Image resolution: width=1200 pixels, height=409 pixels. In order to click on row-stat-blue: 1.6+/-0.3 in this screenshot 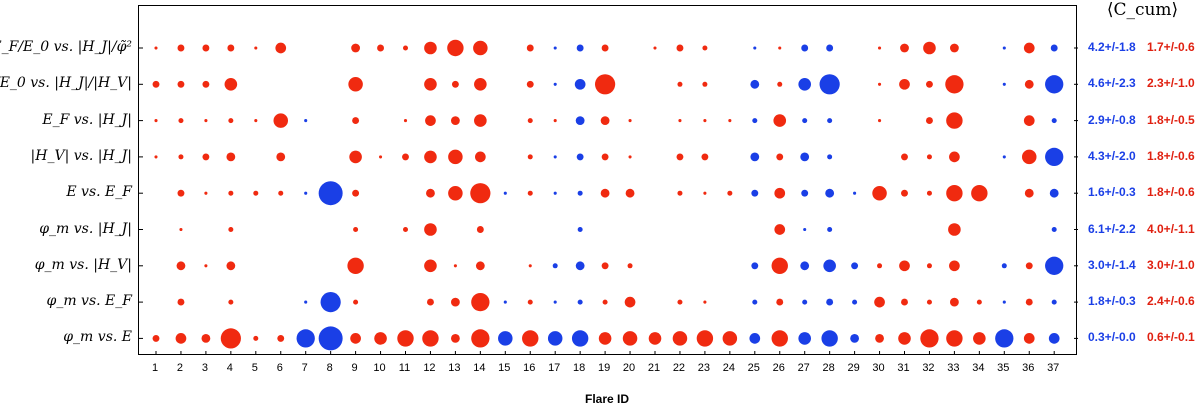, I will do `click(1112, 192)`.